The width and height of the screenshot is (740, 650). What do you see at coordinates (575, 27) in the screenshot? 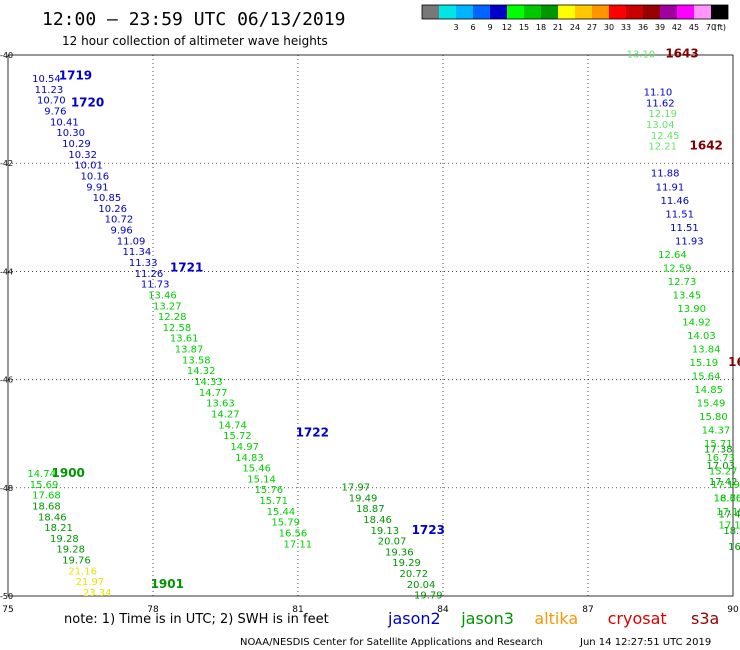
I see `legend-tick-label: 24` at bounding box center [575, 27].